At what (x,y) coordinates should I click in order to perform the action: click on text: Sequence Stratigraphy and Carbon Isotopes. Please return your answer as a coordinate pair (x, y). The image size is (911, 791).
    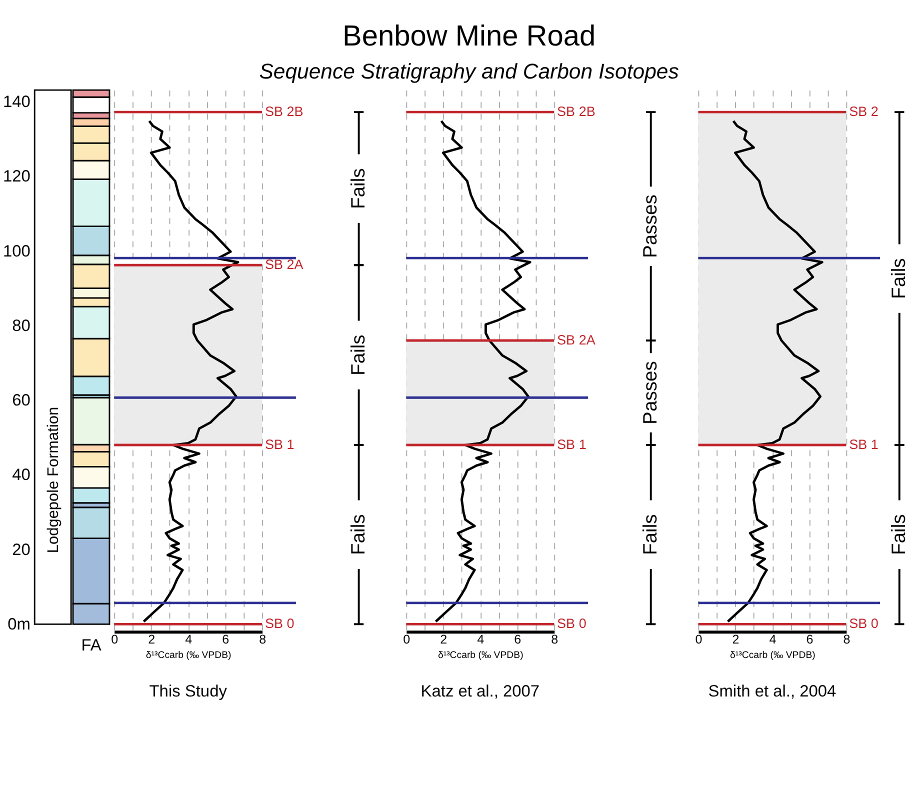
    Looking at the image, I should click on (469, 71).